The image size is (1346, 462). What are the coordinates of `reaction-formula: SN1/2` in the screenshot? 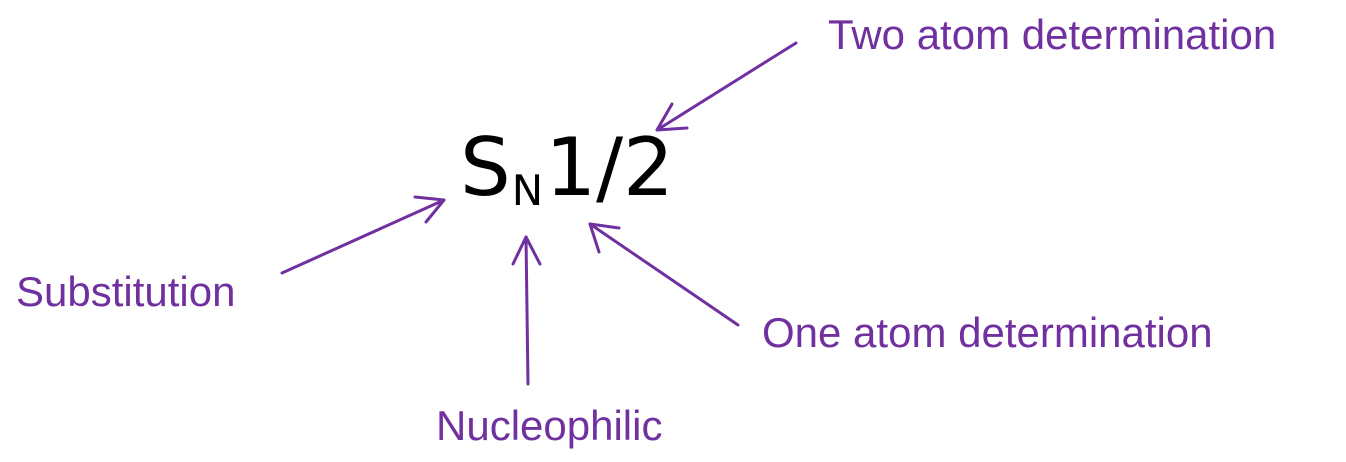 It's located at (567, 170).